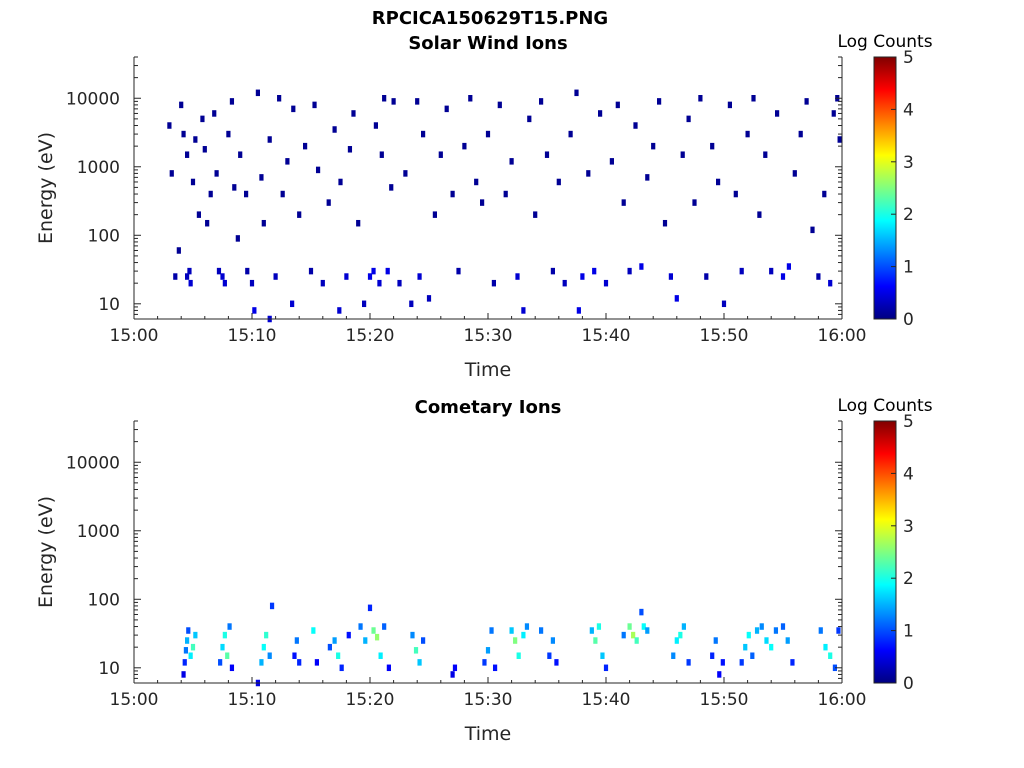  I want to click on y-tick-label: 1000, so click(98, 168).